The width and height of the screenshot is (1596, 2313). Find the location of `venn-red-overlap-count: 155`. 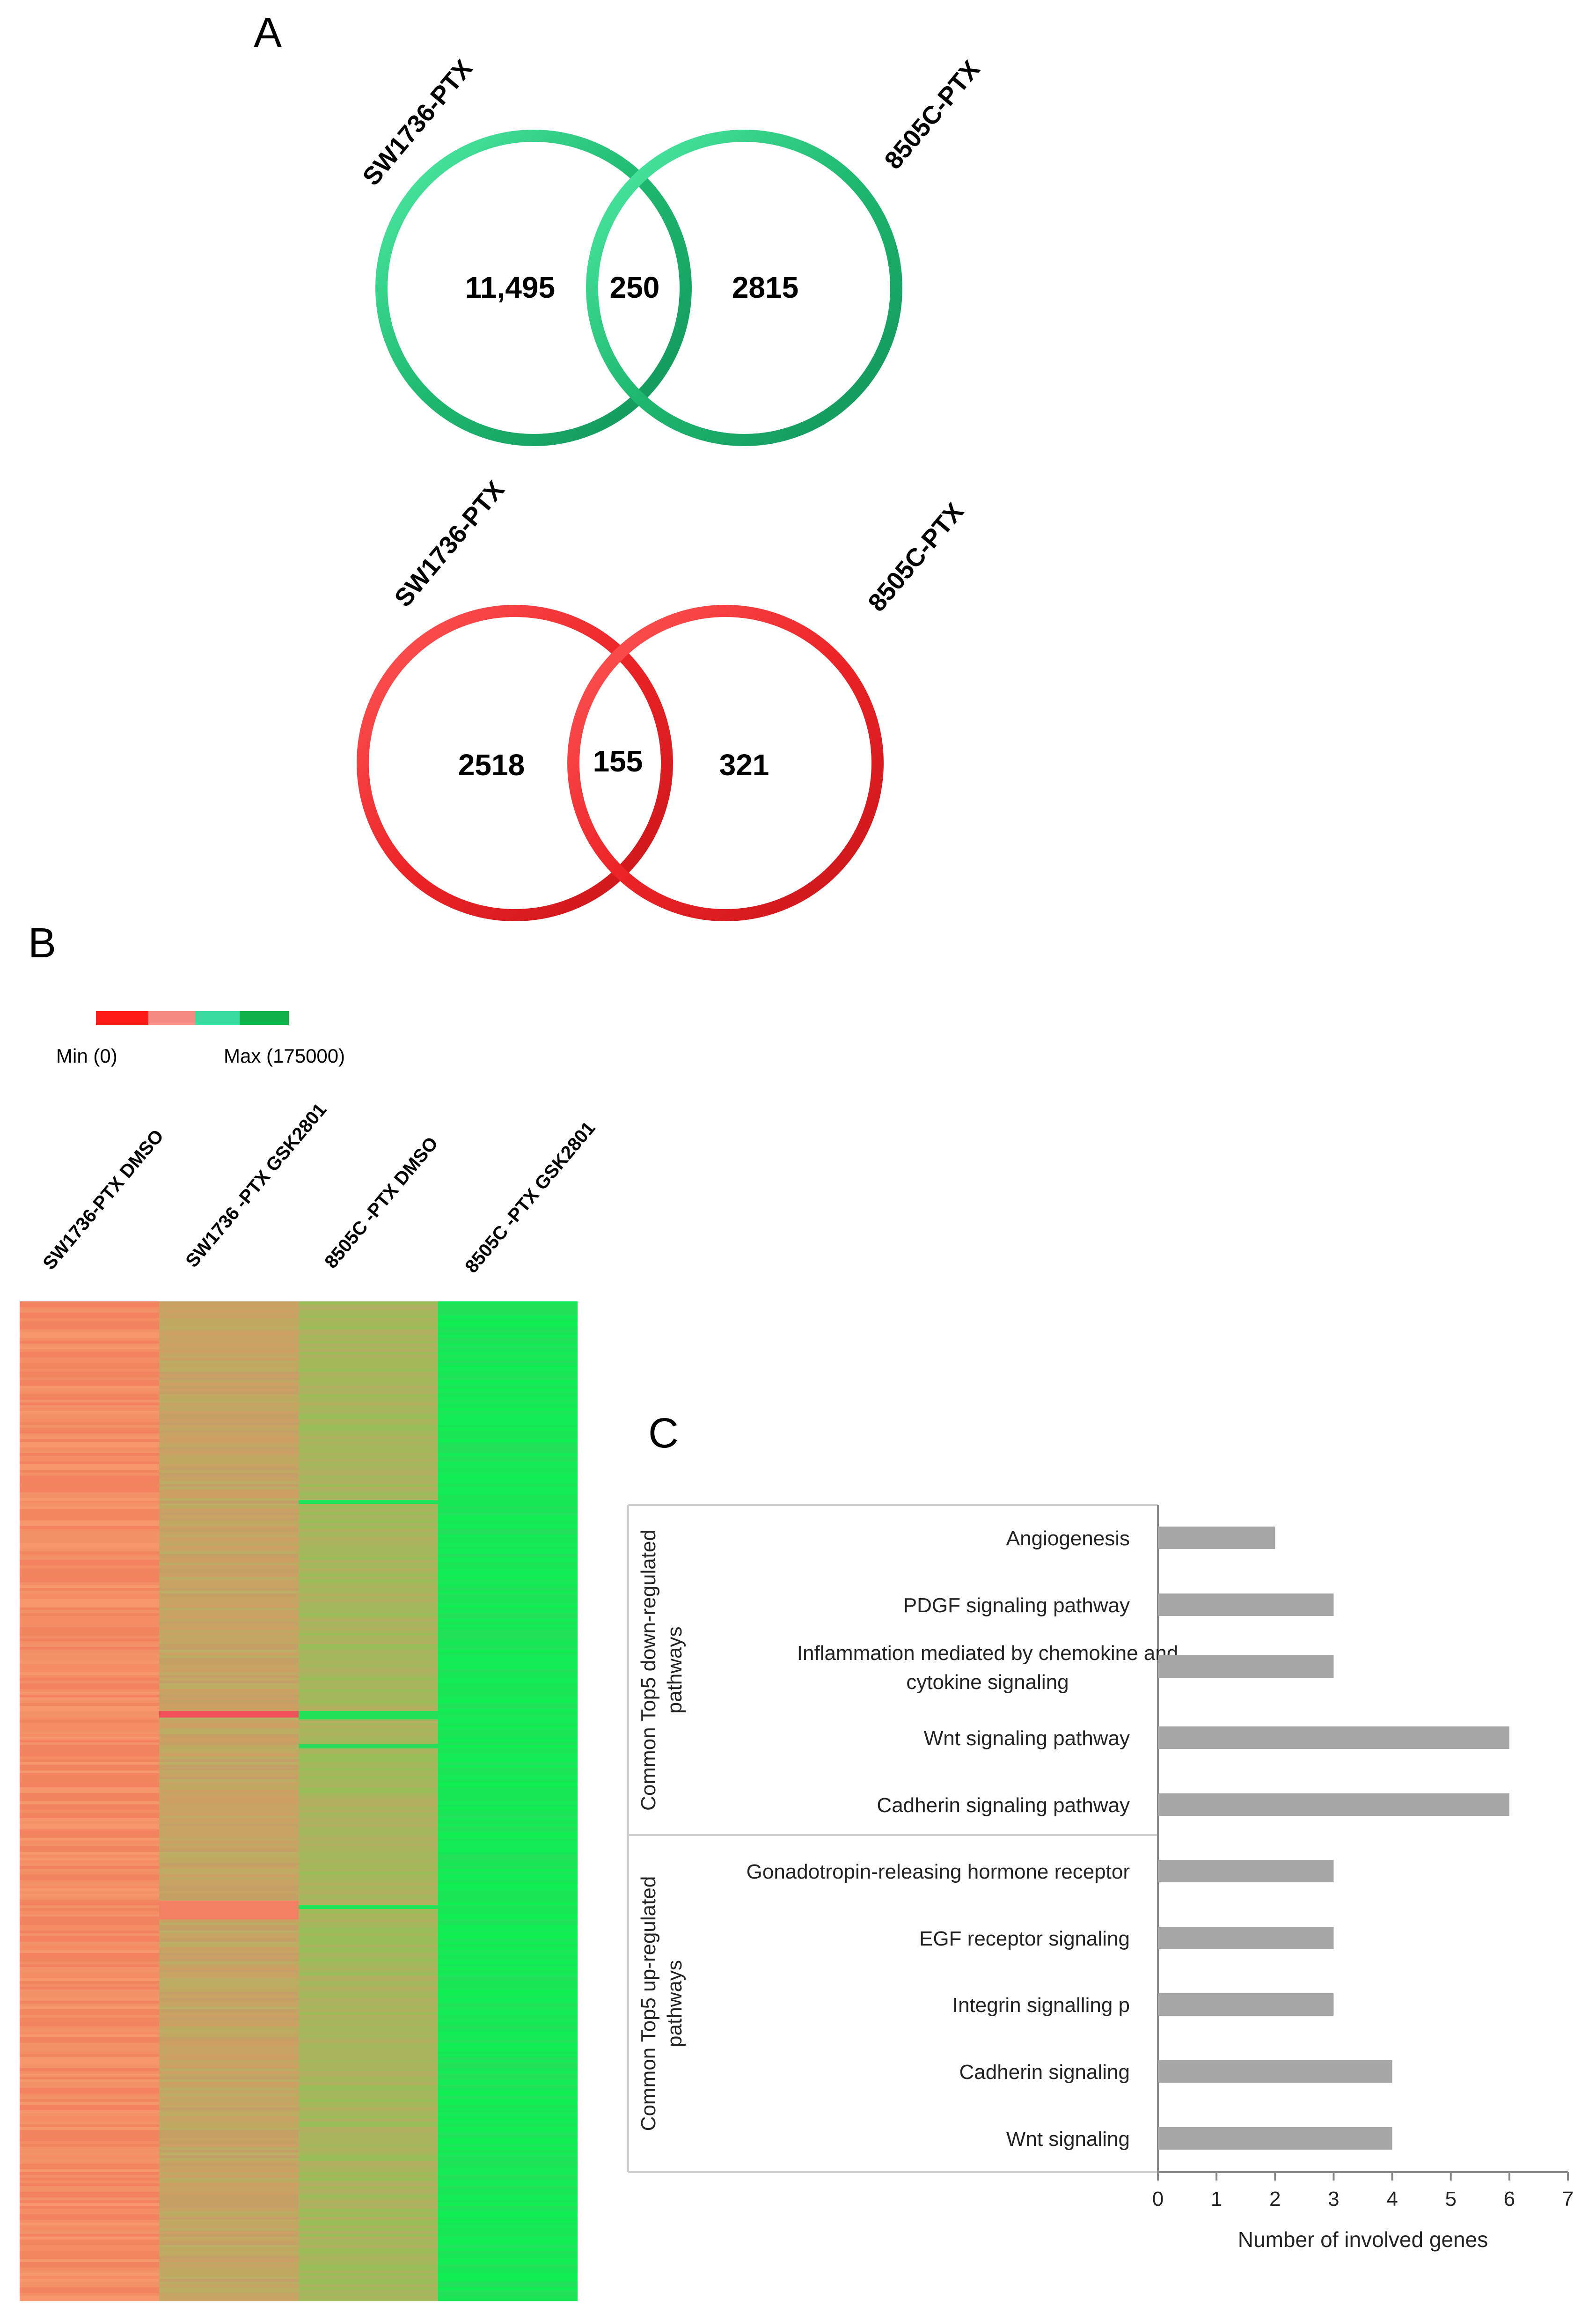

venn-red-overlap-count: 155 is located at coordinates (618, 761).